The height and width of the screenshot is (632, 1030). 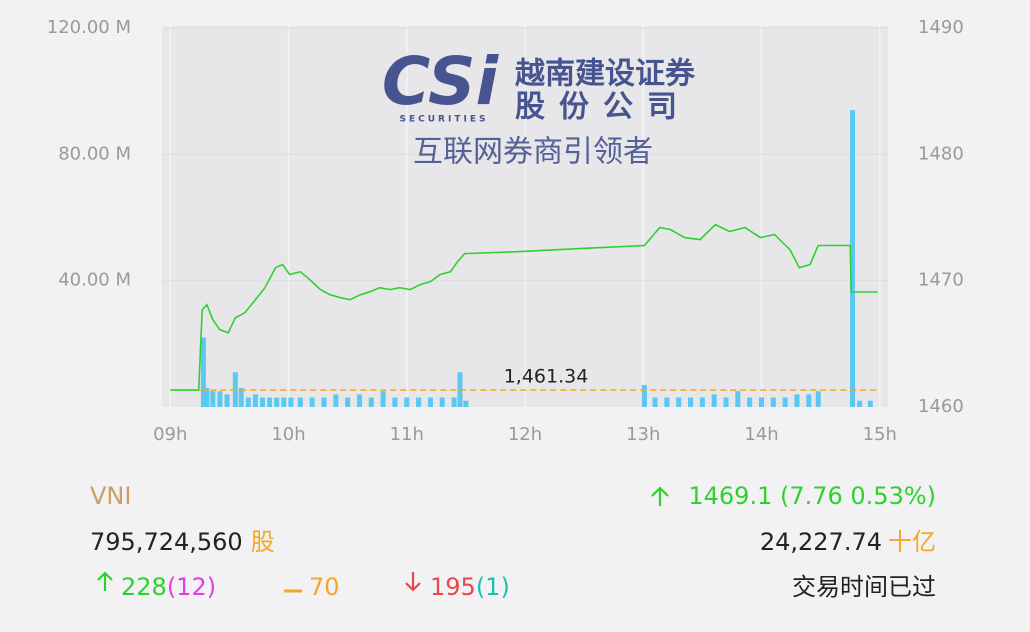 I want to click on advances-ceiling: (12), so click(x=191, y=587).